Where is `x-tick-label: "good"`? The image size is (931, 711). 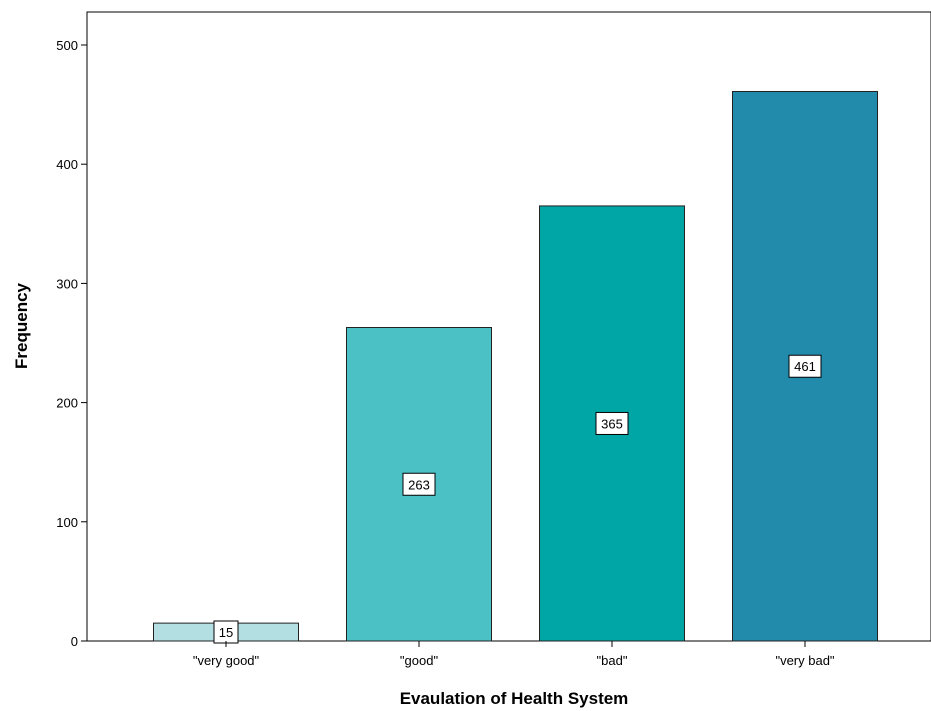 x-tick-label: "good" is located at coordinates (419, 660).